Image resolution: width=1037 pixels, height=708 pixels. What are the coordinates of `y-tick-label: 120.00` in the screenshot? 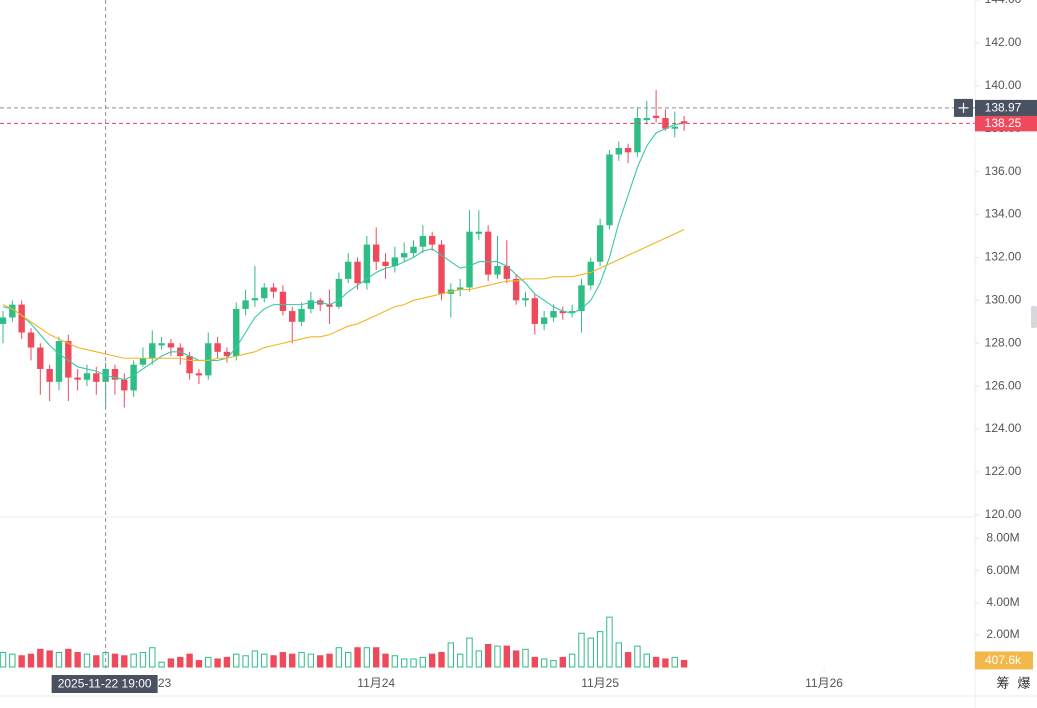 It's located at (1003, 514).